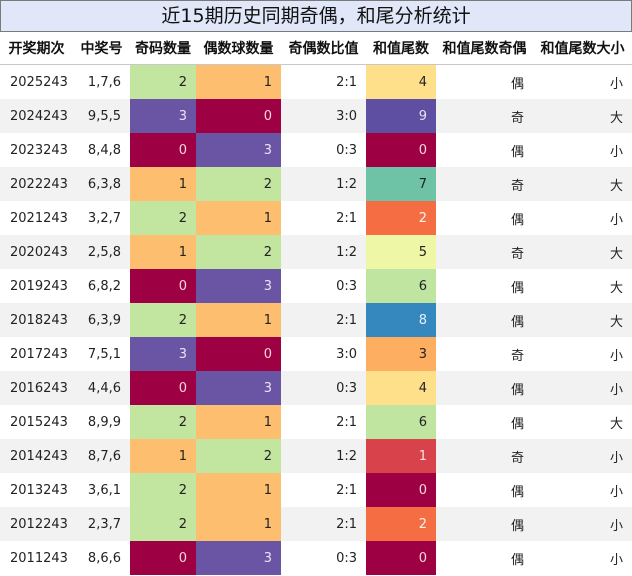 The height and width of the screenshot is (576, 632). What do you see at coordinates (39, 354) in the screenshot?
I see `period-cell: 2017243` at bounding box center [39, 354].